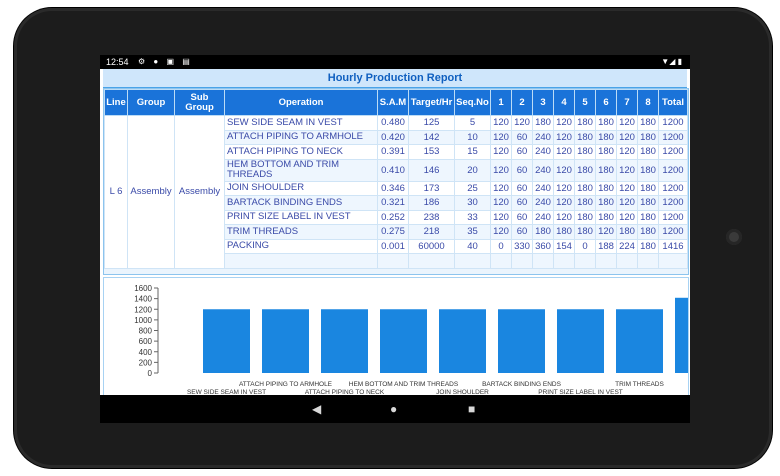  Describe the element at coordinates (394, 409) in the screenshot. I see `home-button: ●` at that location.